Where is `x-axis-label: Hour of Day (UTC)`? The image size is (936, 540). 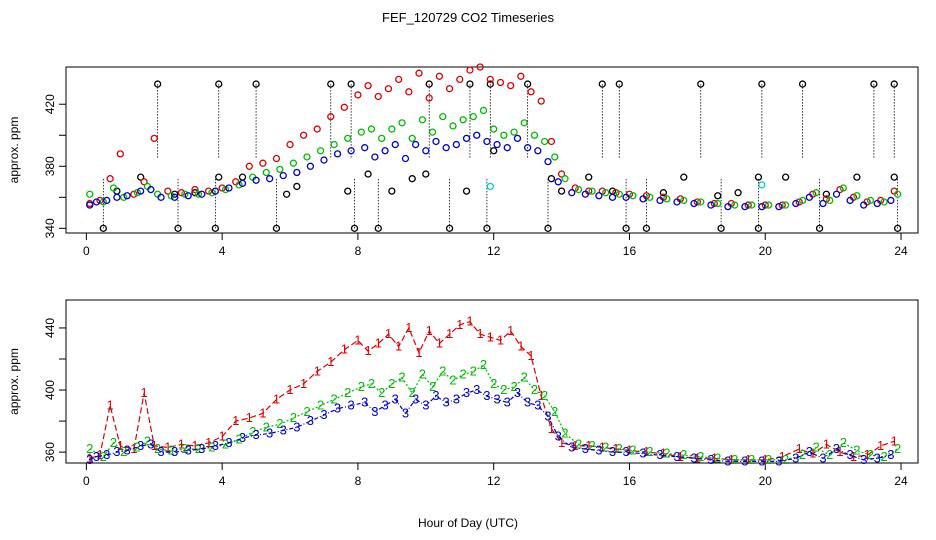 x-axis-label: Hour of Day (UTC) is located at coordinates (468, 523).